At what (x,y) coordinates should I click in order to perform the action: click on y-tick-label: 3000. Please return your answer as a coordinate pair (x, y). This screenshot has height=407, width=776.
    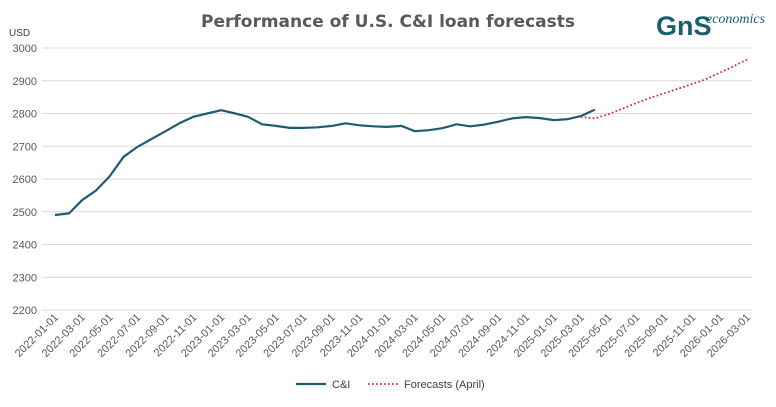
    Looking at the image, I should click on (25, 49).